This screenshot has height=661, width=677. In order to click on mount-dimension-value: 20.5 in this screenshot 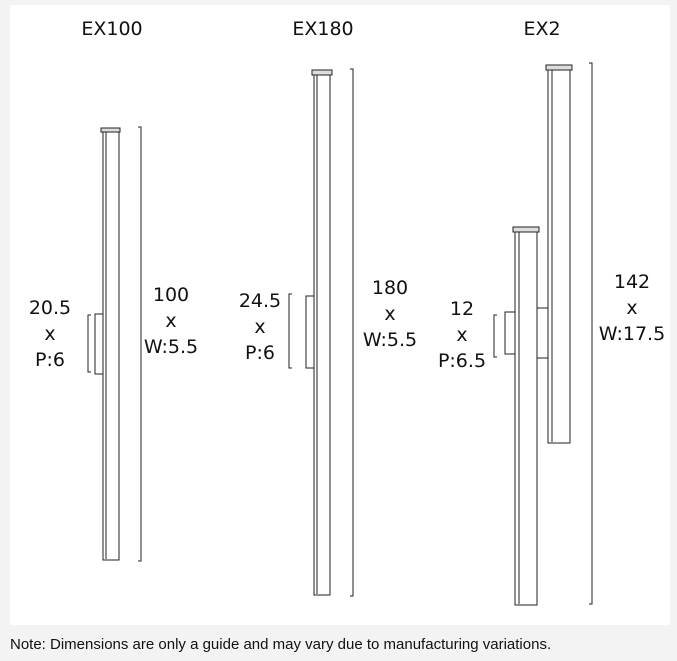, I will do `click(50, 308)`.